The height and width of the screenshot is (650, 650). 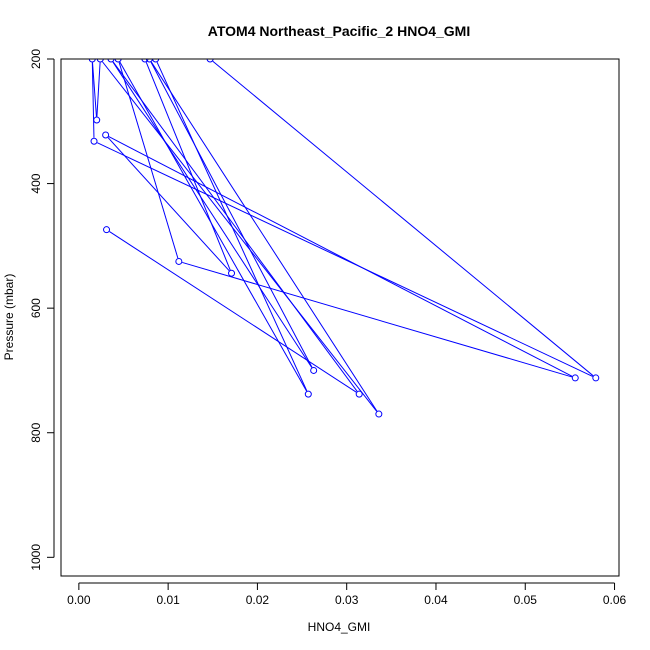 What do you see at coordinates (36, 59) in the screenshot?
I see `y-tick-label: 200` at bounding box center [36, 59].